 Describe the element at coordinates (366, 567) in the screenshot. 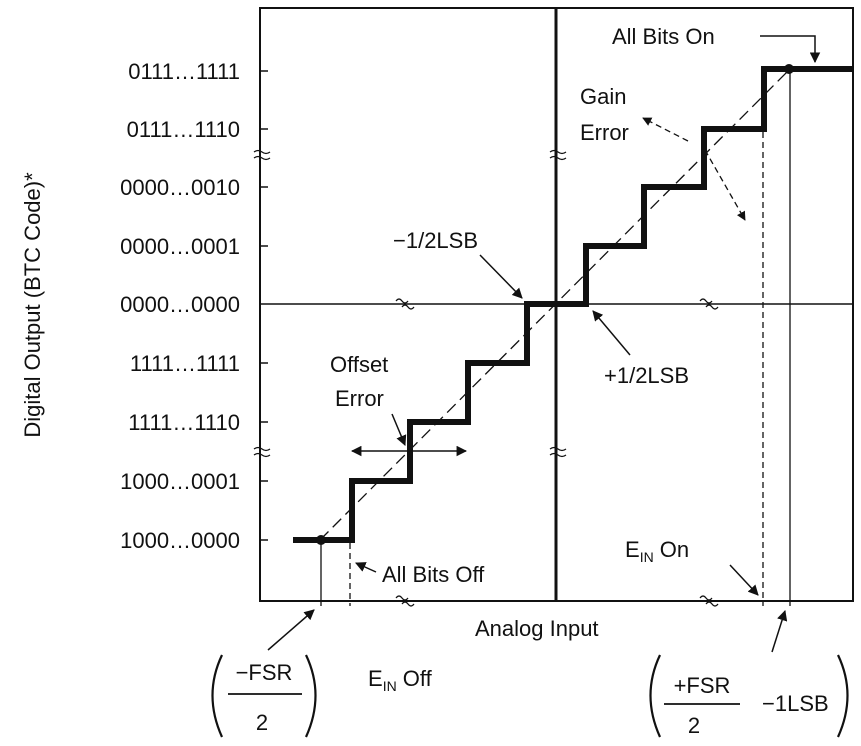

I see `all-bits-off-arrow` at that location.